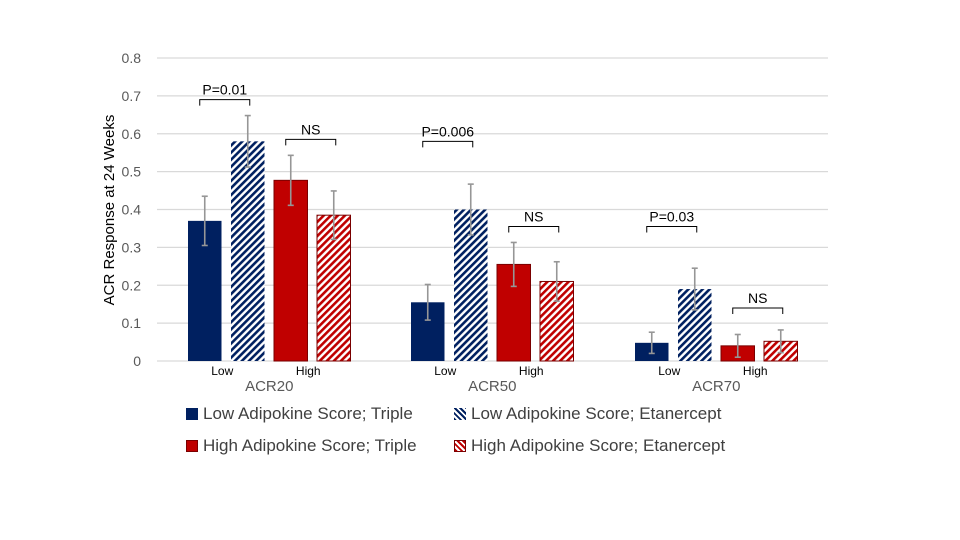 The image size is (960, 540). Describe the element at coordinates (447, 131) in the screenshot. I see `significance-label: P=0.006` at that location.